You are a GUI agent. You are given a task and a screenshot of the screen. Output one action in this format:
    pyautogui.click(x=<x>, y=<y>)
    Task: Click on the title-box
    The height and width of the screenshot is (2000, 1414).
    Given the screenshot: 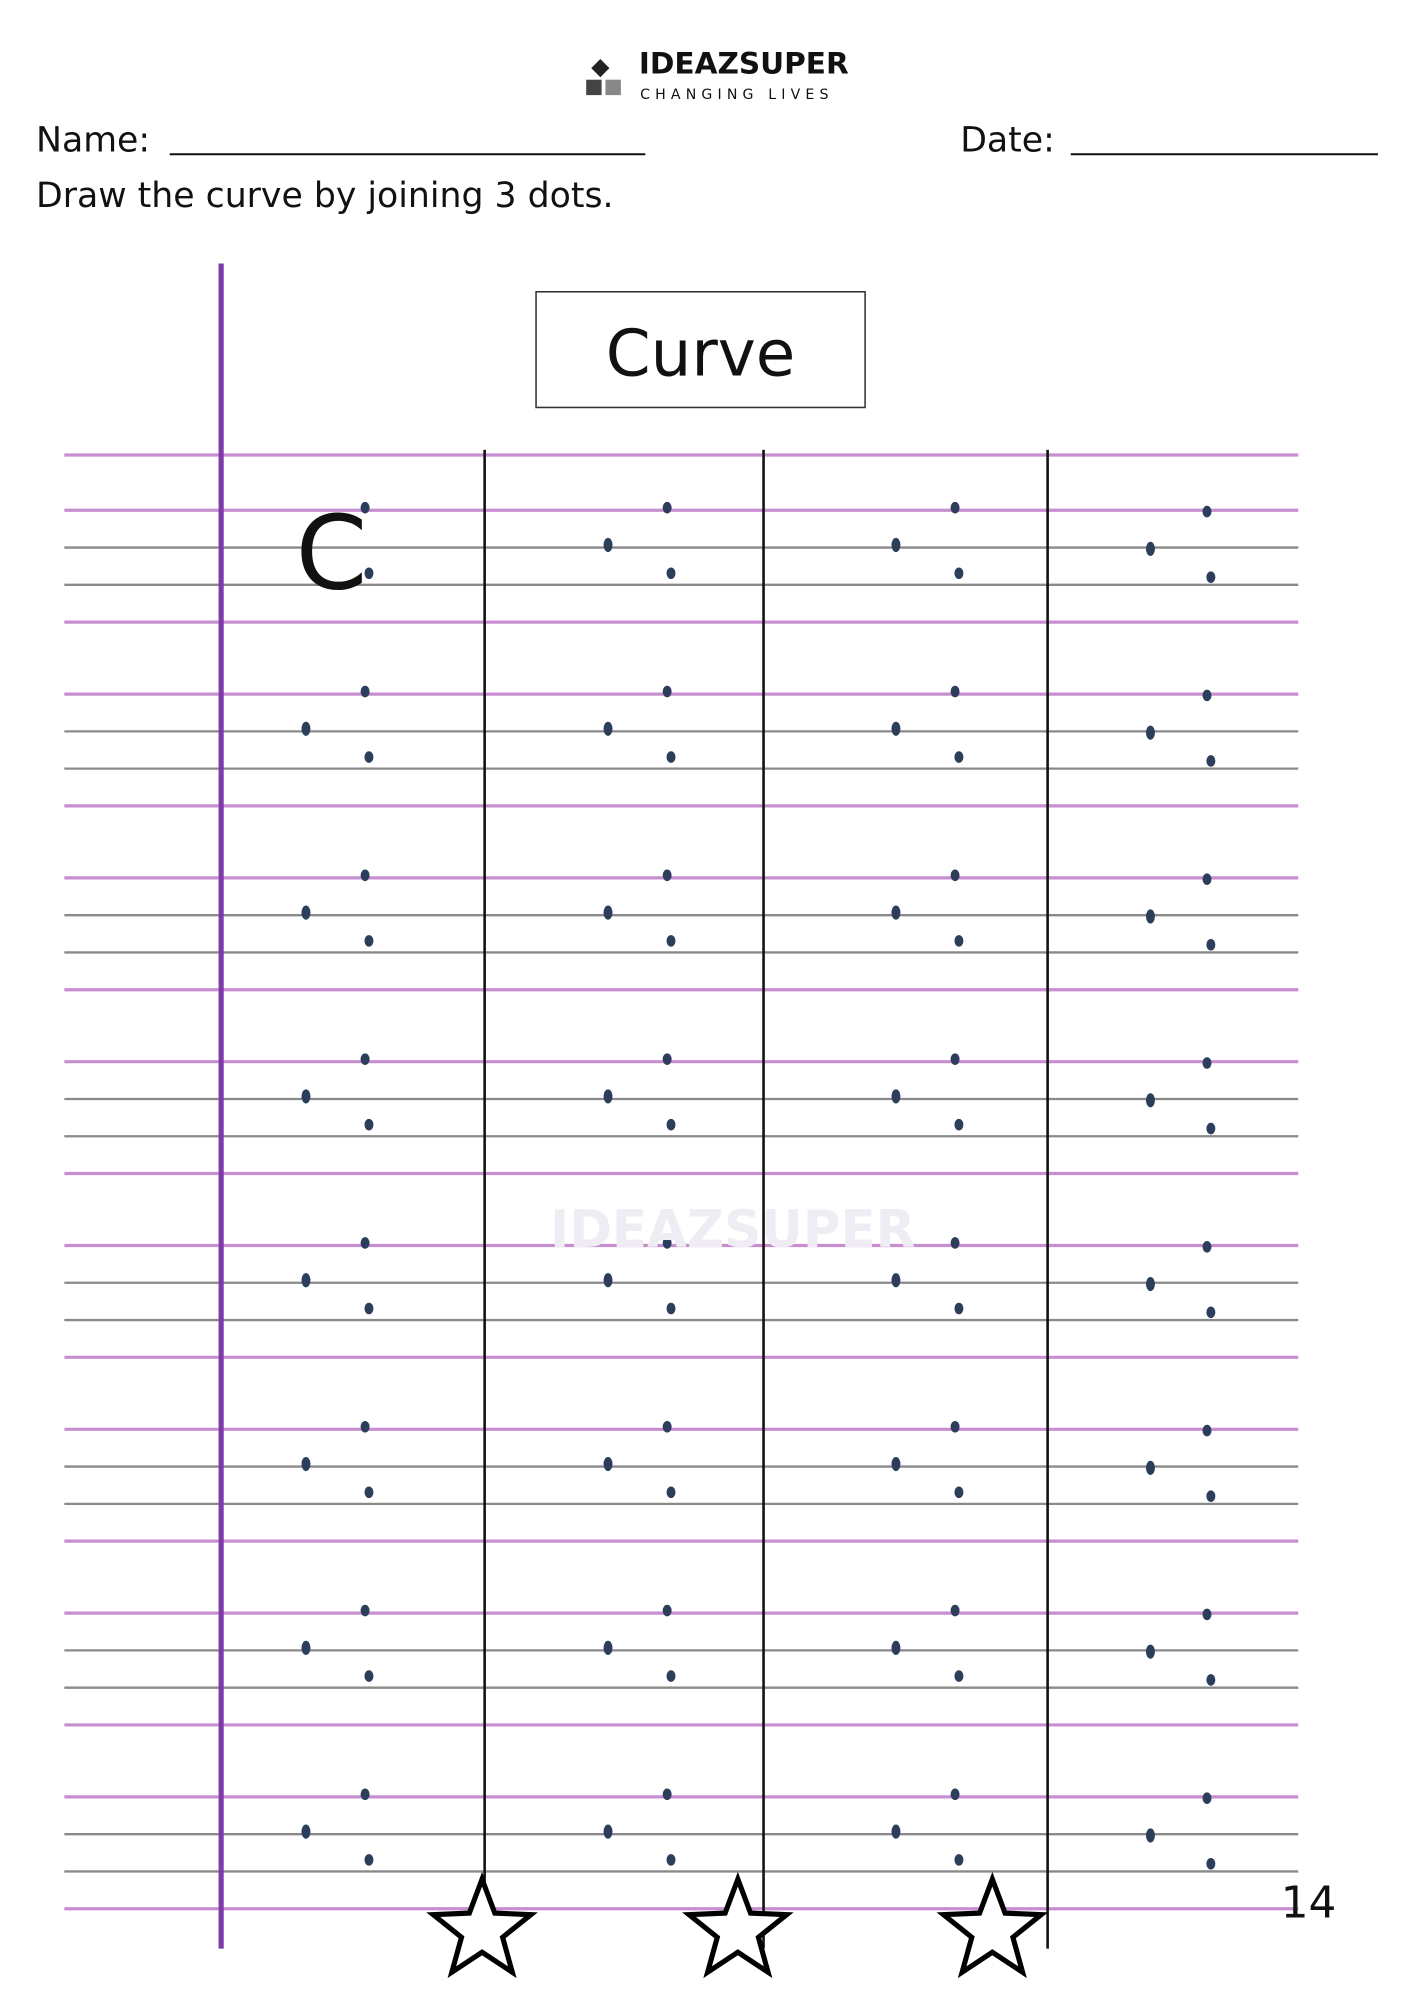 What is the action you would take?
    pyautogui.click(x=700, y=350)
    